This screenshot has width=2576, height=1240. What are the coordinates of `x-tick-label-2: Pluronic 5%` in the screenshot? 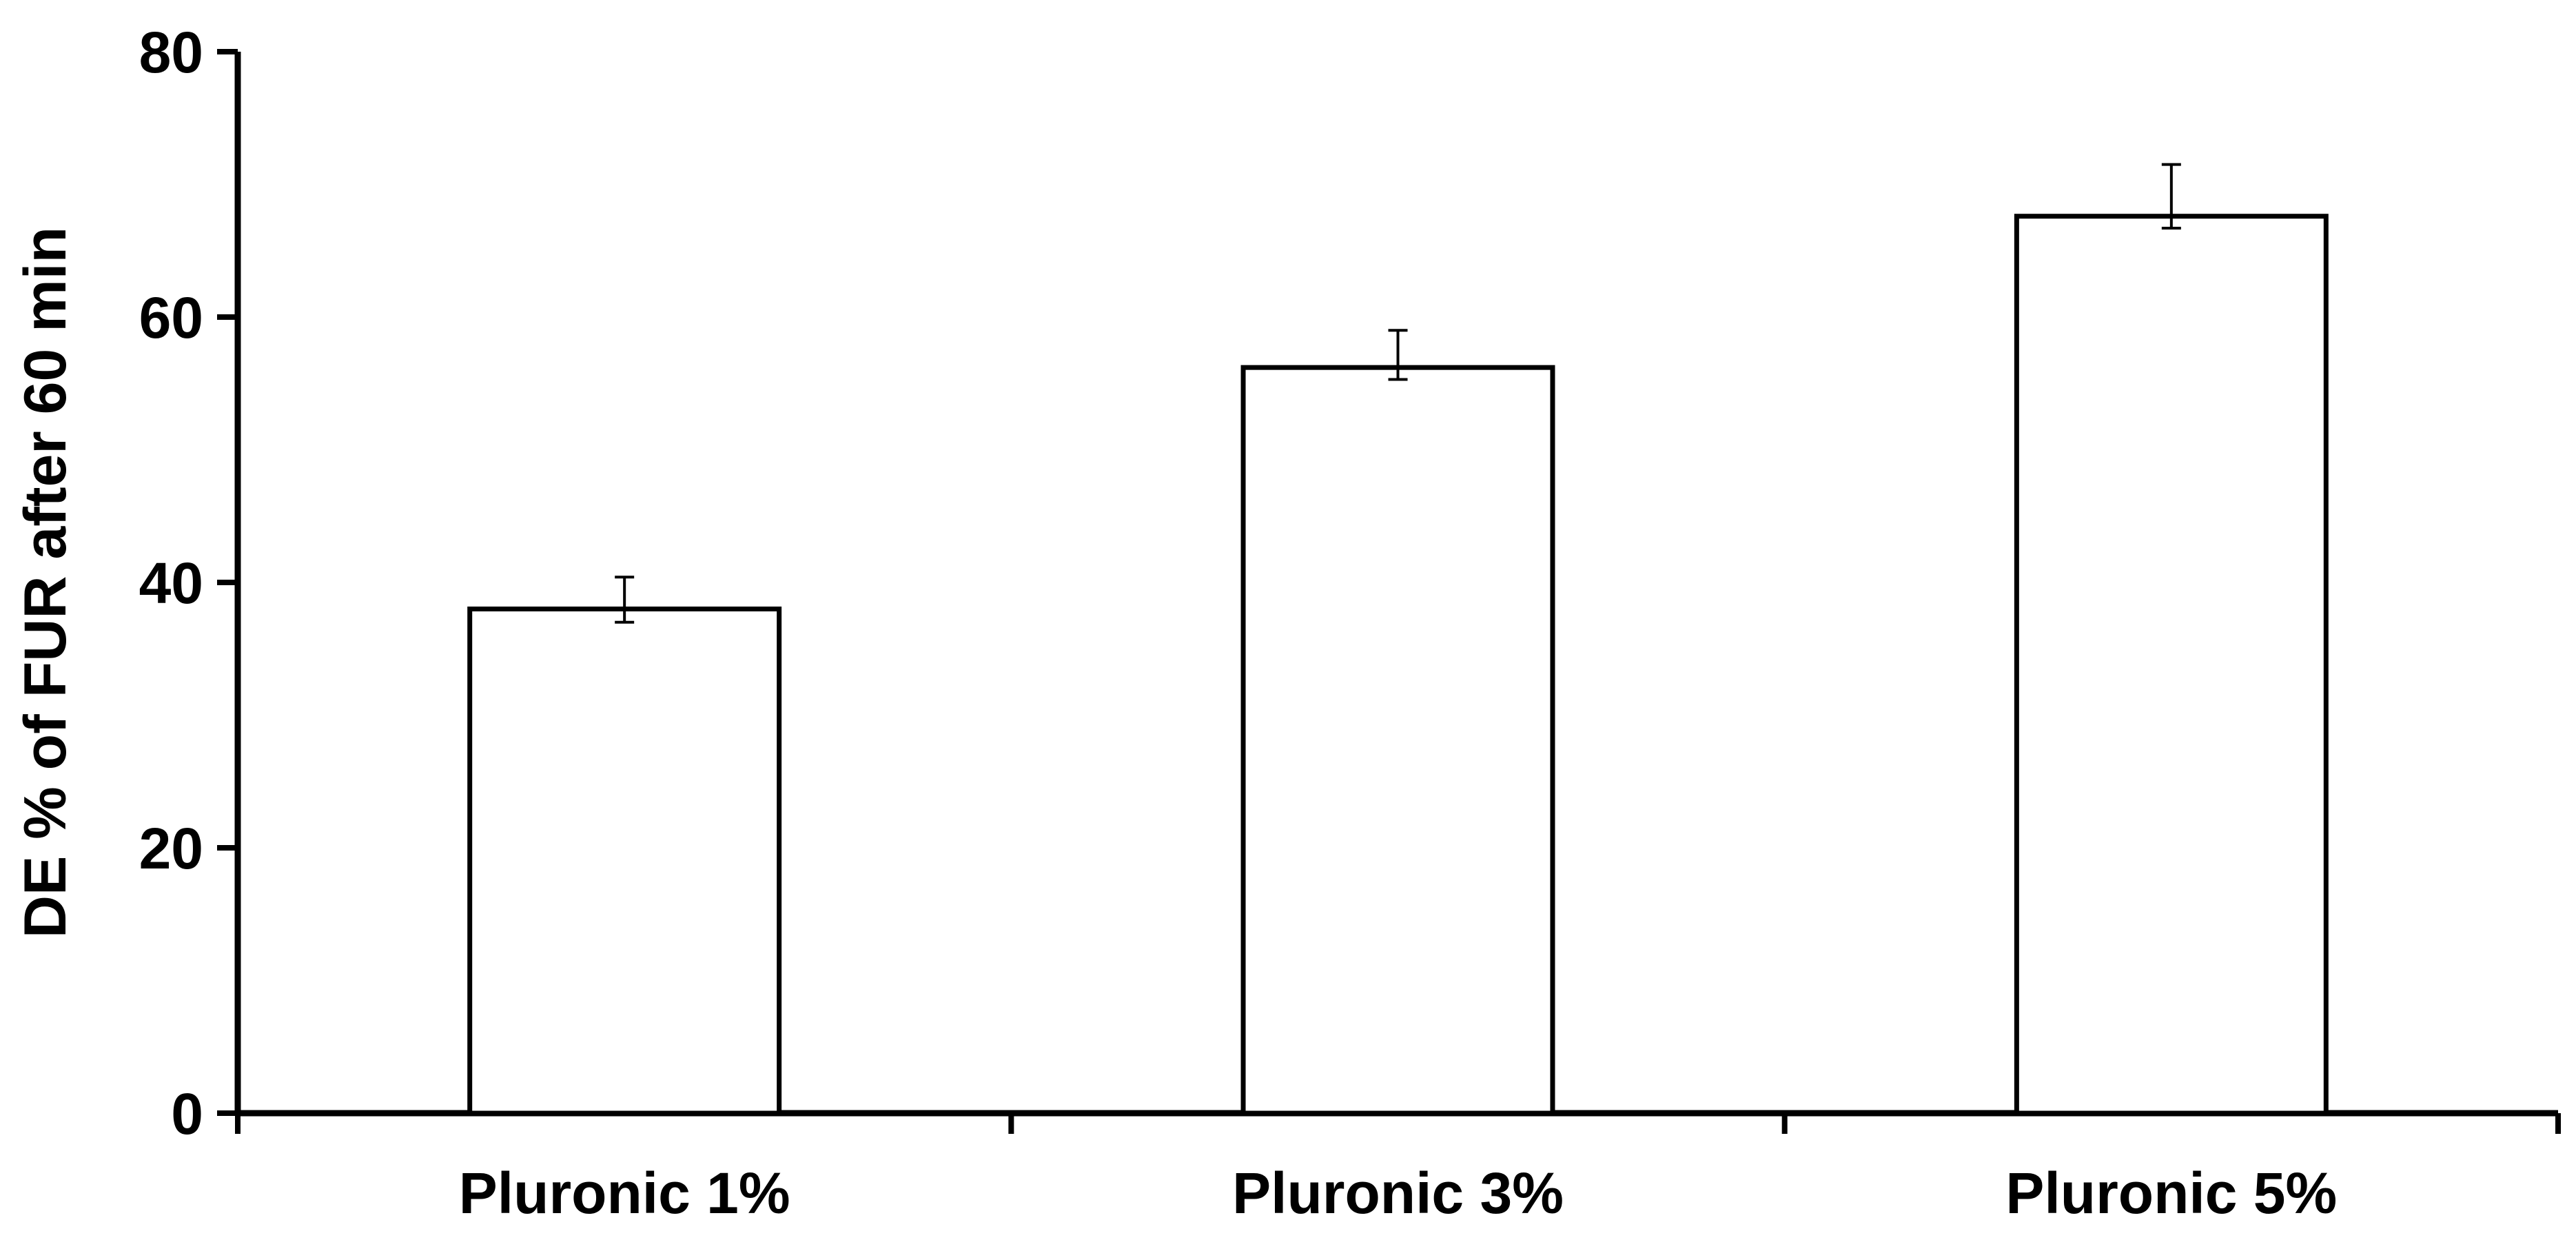 It's located at (2171, 1193).